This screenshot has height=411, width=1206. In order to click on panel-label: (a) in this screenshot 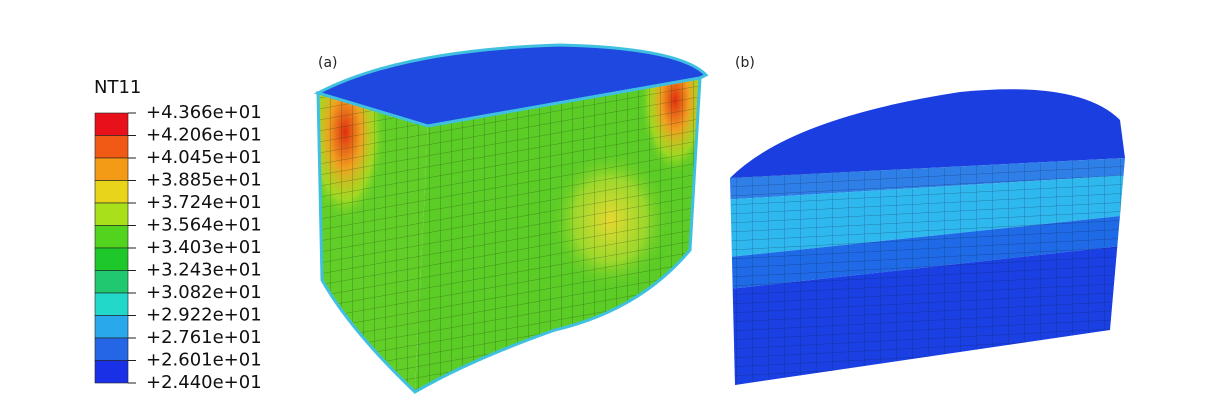, I will do `click(328, 63)`.